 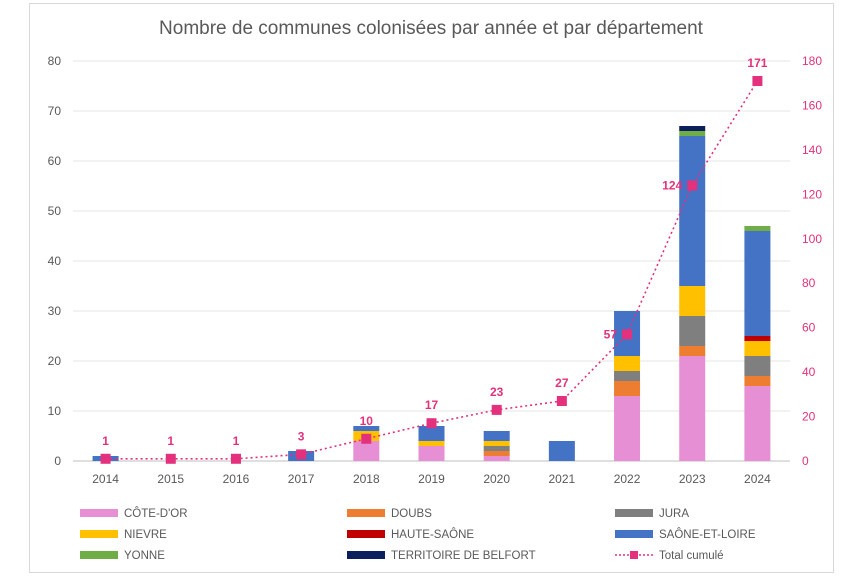 I want to click on legend-label: SAÔNE-ET-LOIRE, so click(x=707, y=534).